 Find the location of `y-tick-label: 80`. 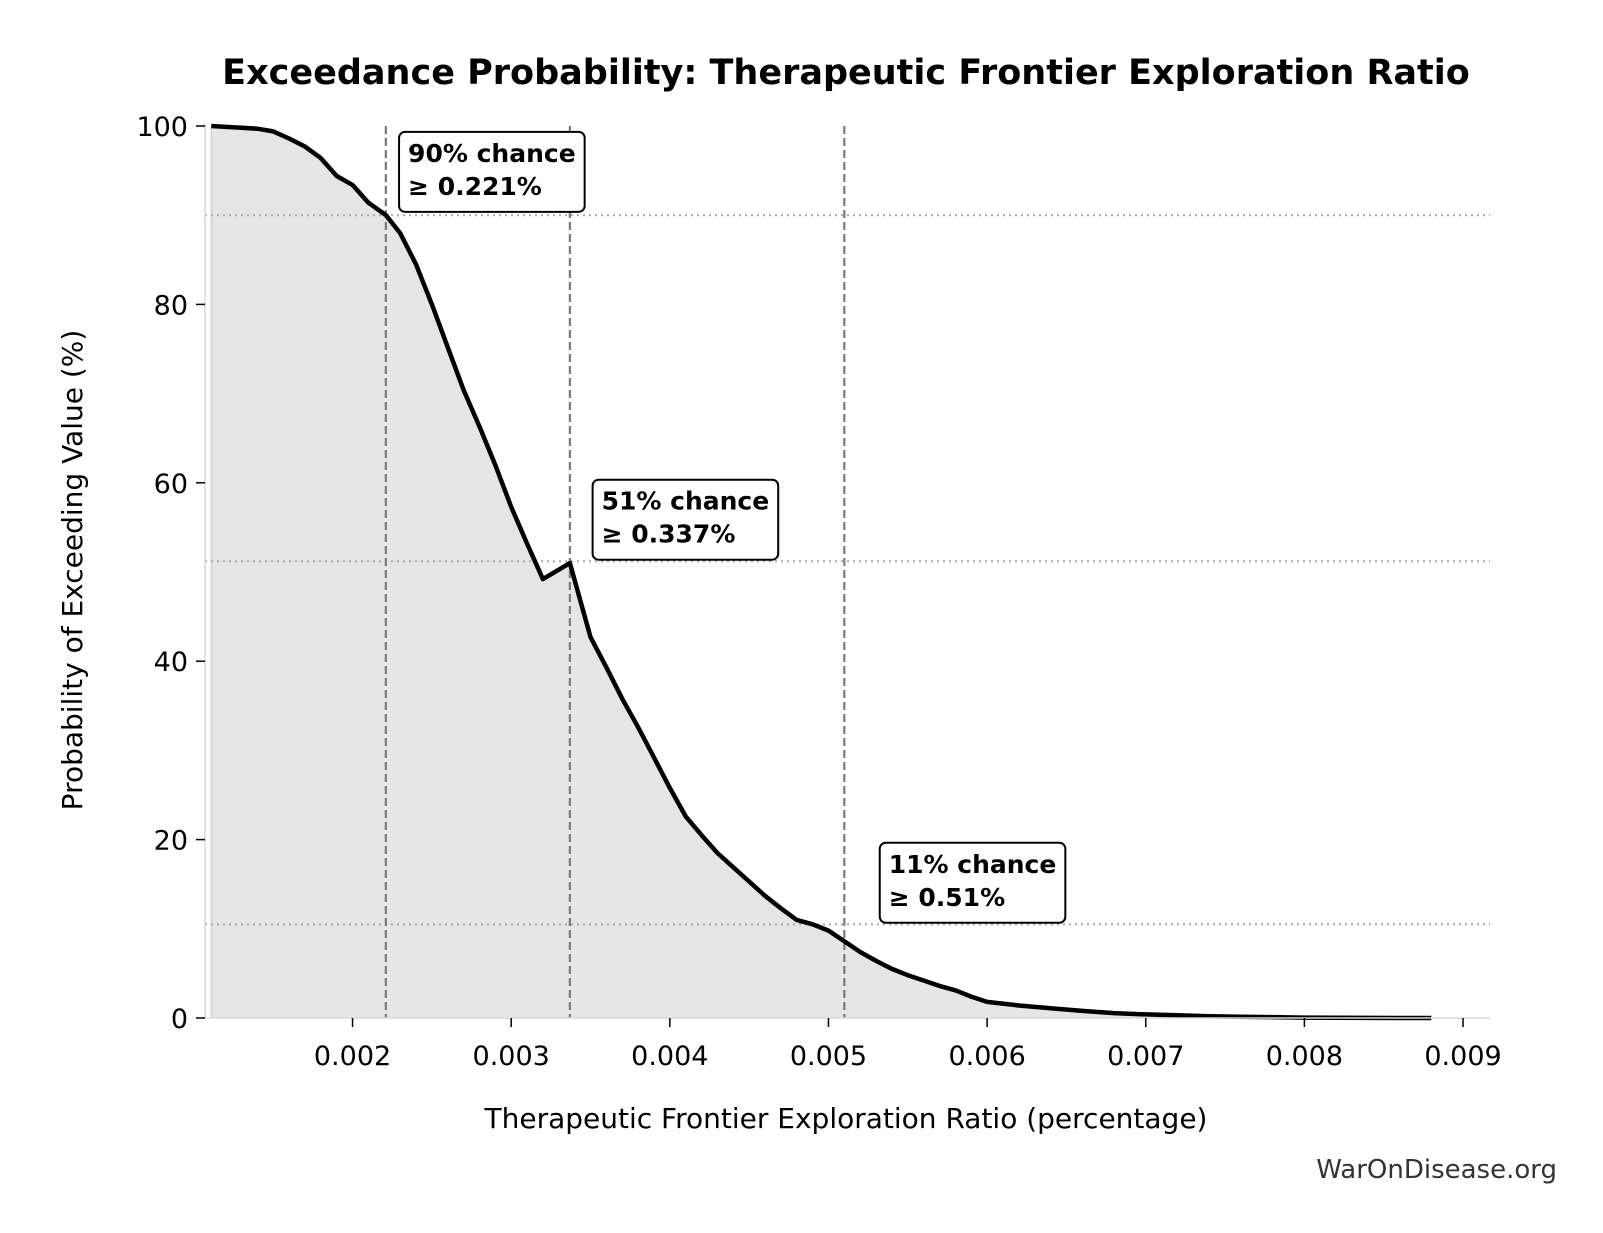

y-tick-label: 80 is located at coordinates (171, 305).